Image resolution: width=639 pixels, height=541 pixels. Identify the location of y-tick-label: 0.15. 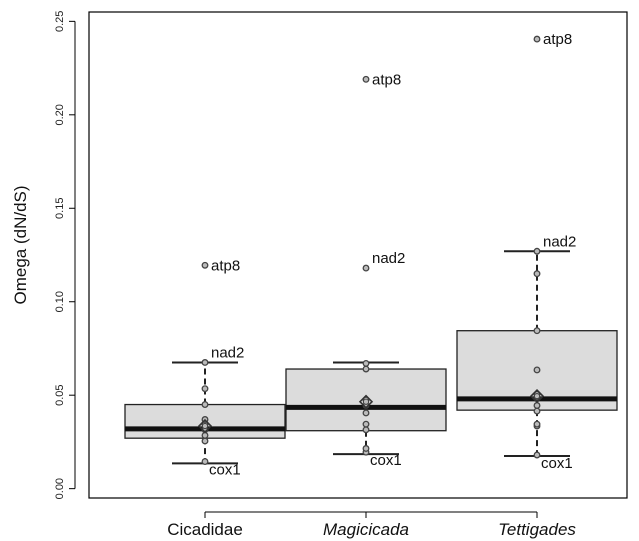
(60, 208).